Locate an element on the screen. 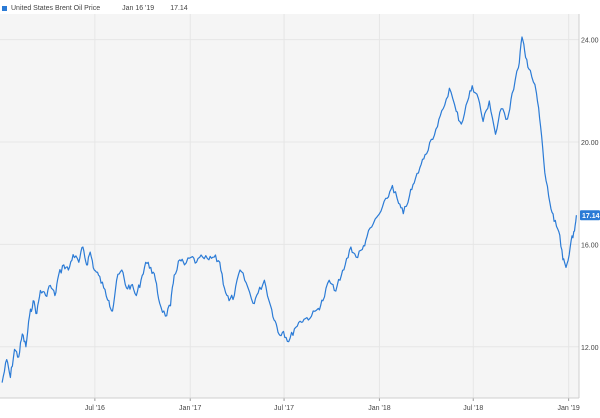 The width and height of the screenshot is (600, 418). y-tick-label: 24.00 is located at coordinates (590, 41).